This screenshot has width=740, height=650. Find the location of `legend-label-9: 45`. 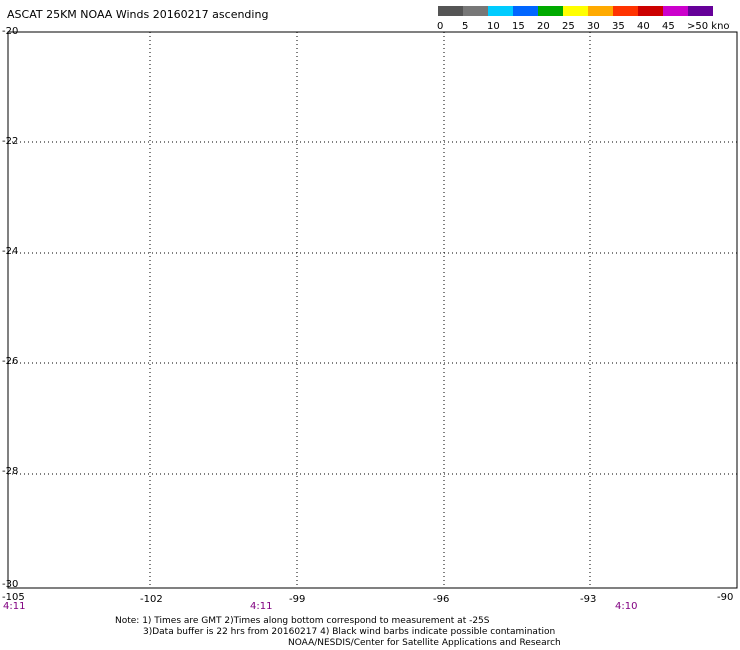

legend-label-9: 45 is located at coordinates (668, 26).